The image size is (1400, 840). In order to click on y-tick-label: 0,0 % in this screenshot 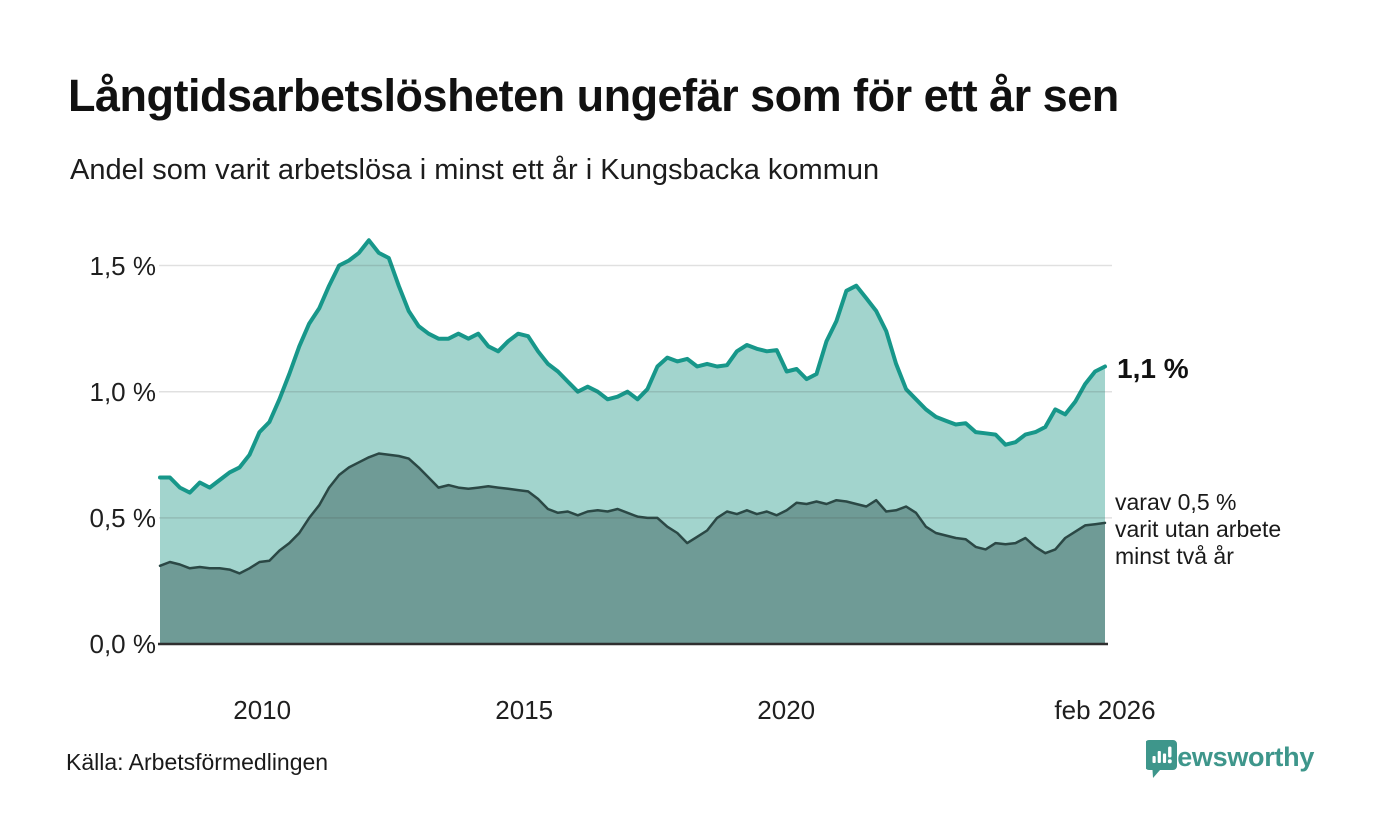, I will do `click(123, 644)`.